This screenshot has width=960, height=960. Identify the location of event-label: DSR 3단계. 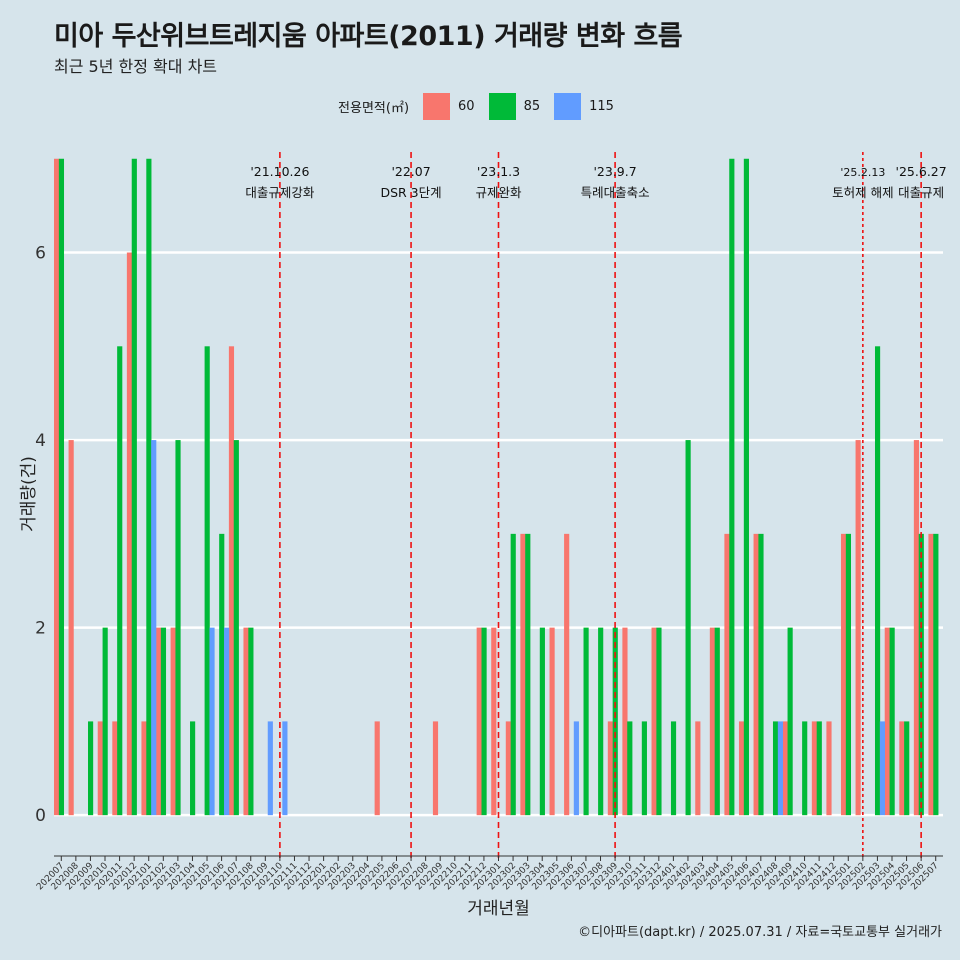
(410, 192).